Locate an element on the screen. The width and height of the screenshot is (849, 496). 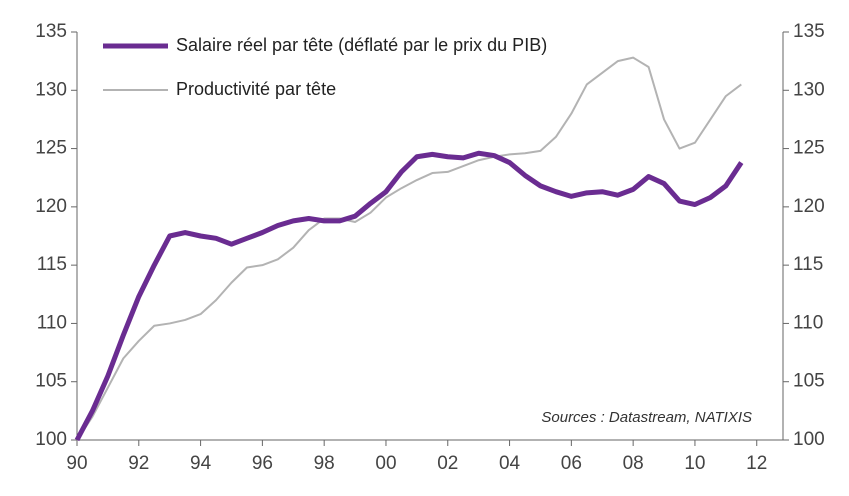
y2-tick-label: 105 is located at coordinates (809, 381).